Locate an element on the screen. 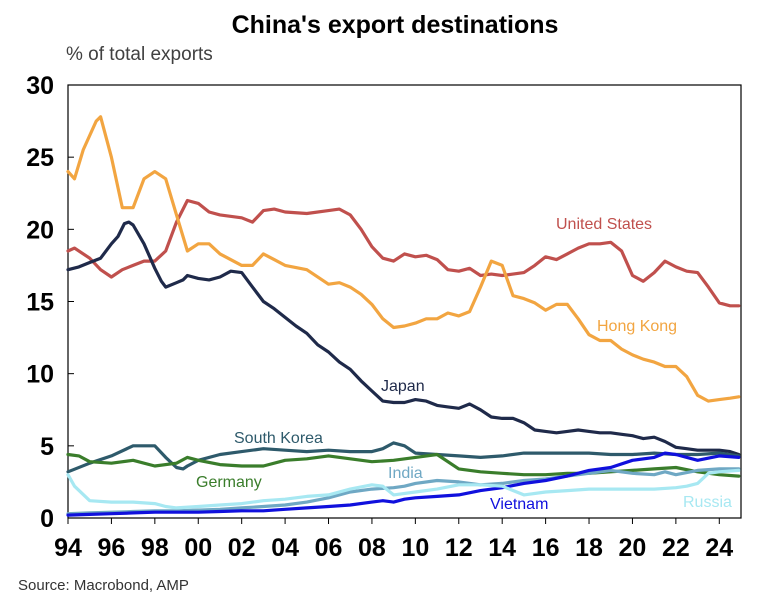 The image size is (766, 608). x-tick-label: 96 is located at coordinates (112, 548).